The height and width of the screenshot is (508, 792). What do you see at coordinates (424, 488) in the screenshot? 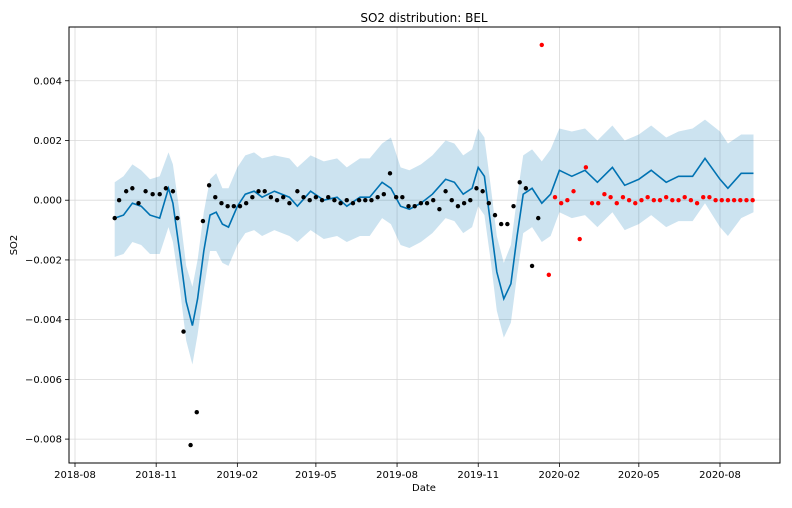
I see `x-axis-label: Date` at bounding box center [424, 488].